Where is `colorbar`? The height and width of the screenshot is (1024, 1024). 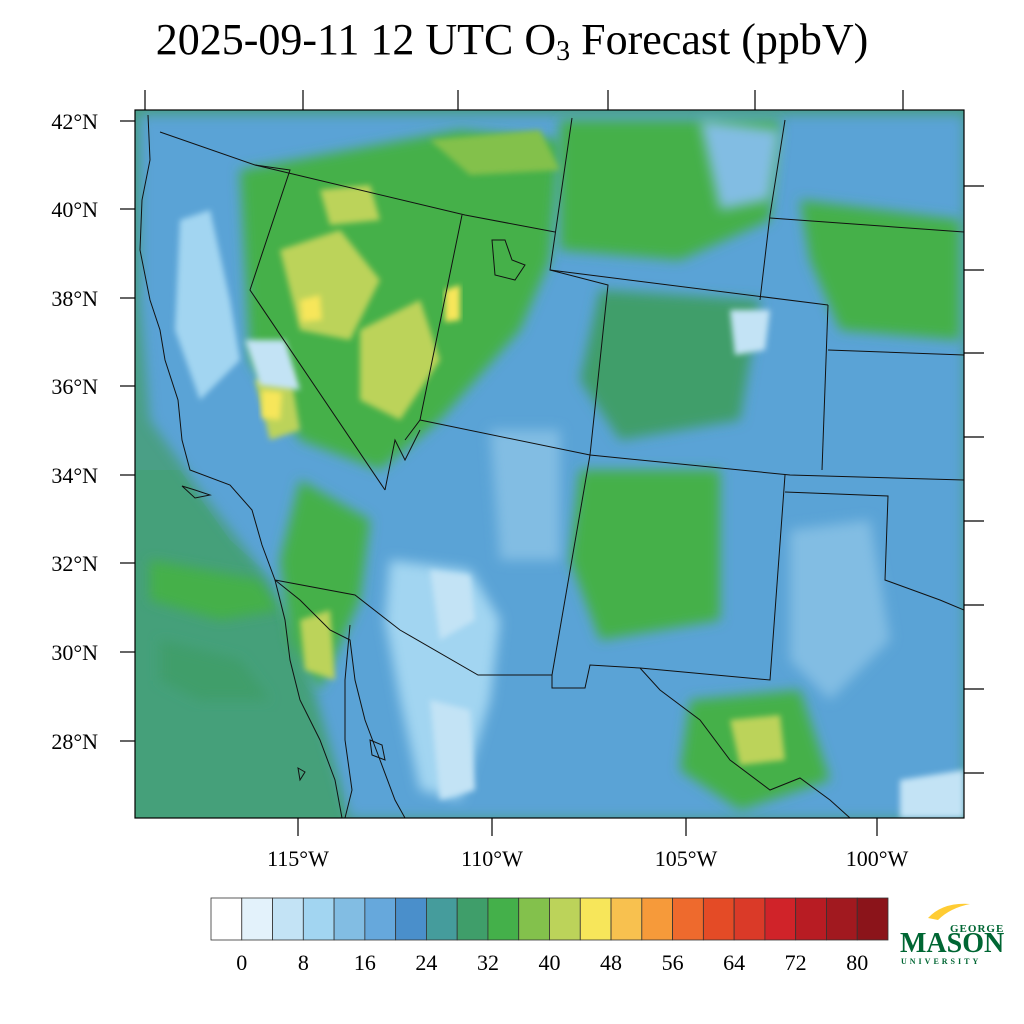
colorbar is located at coordinates (549, 919).